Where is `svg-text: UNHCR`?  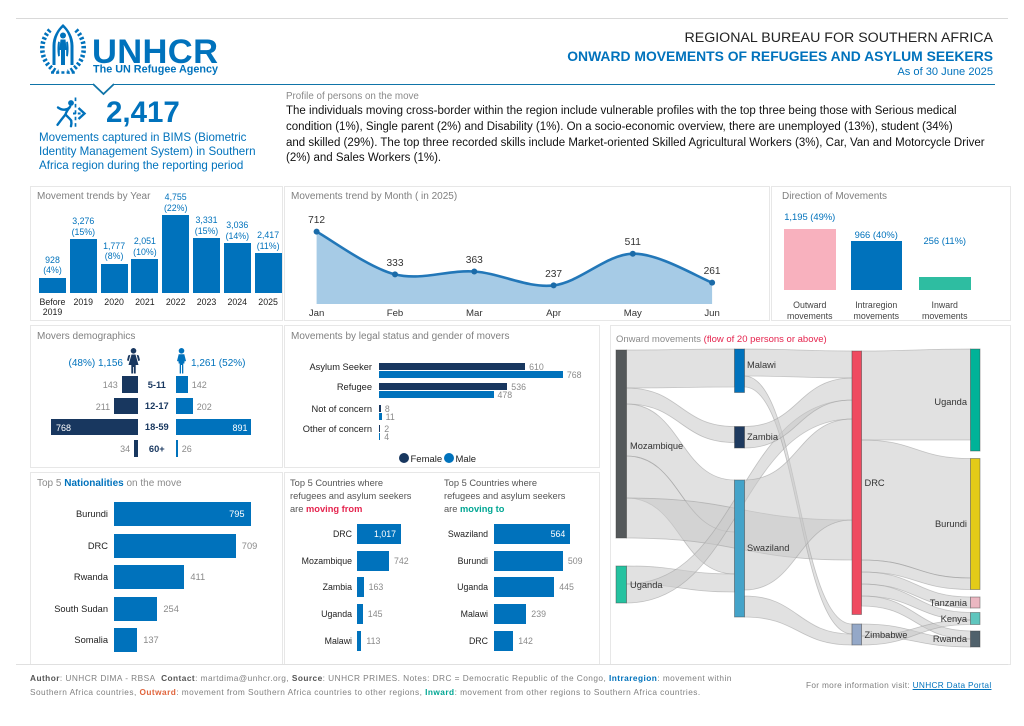 svg-text: UNHCR is located at coordinates (155, 52).